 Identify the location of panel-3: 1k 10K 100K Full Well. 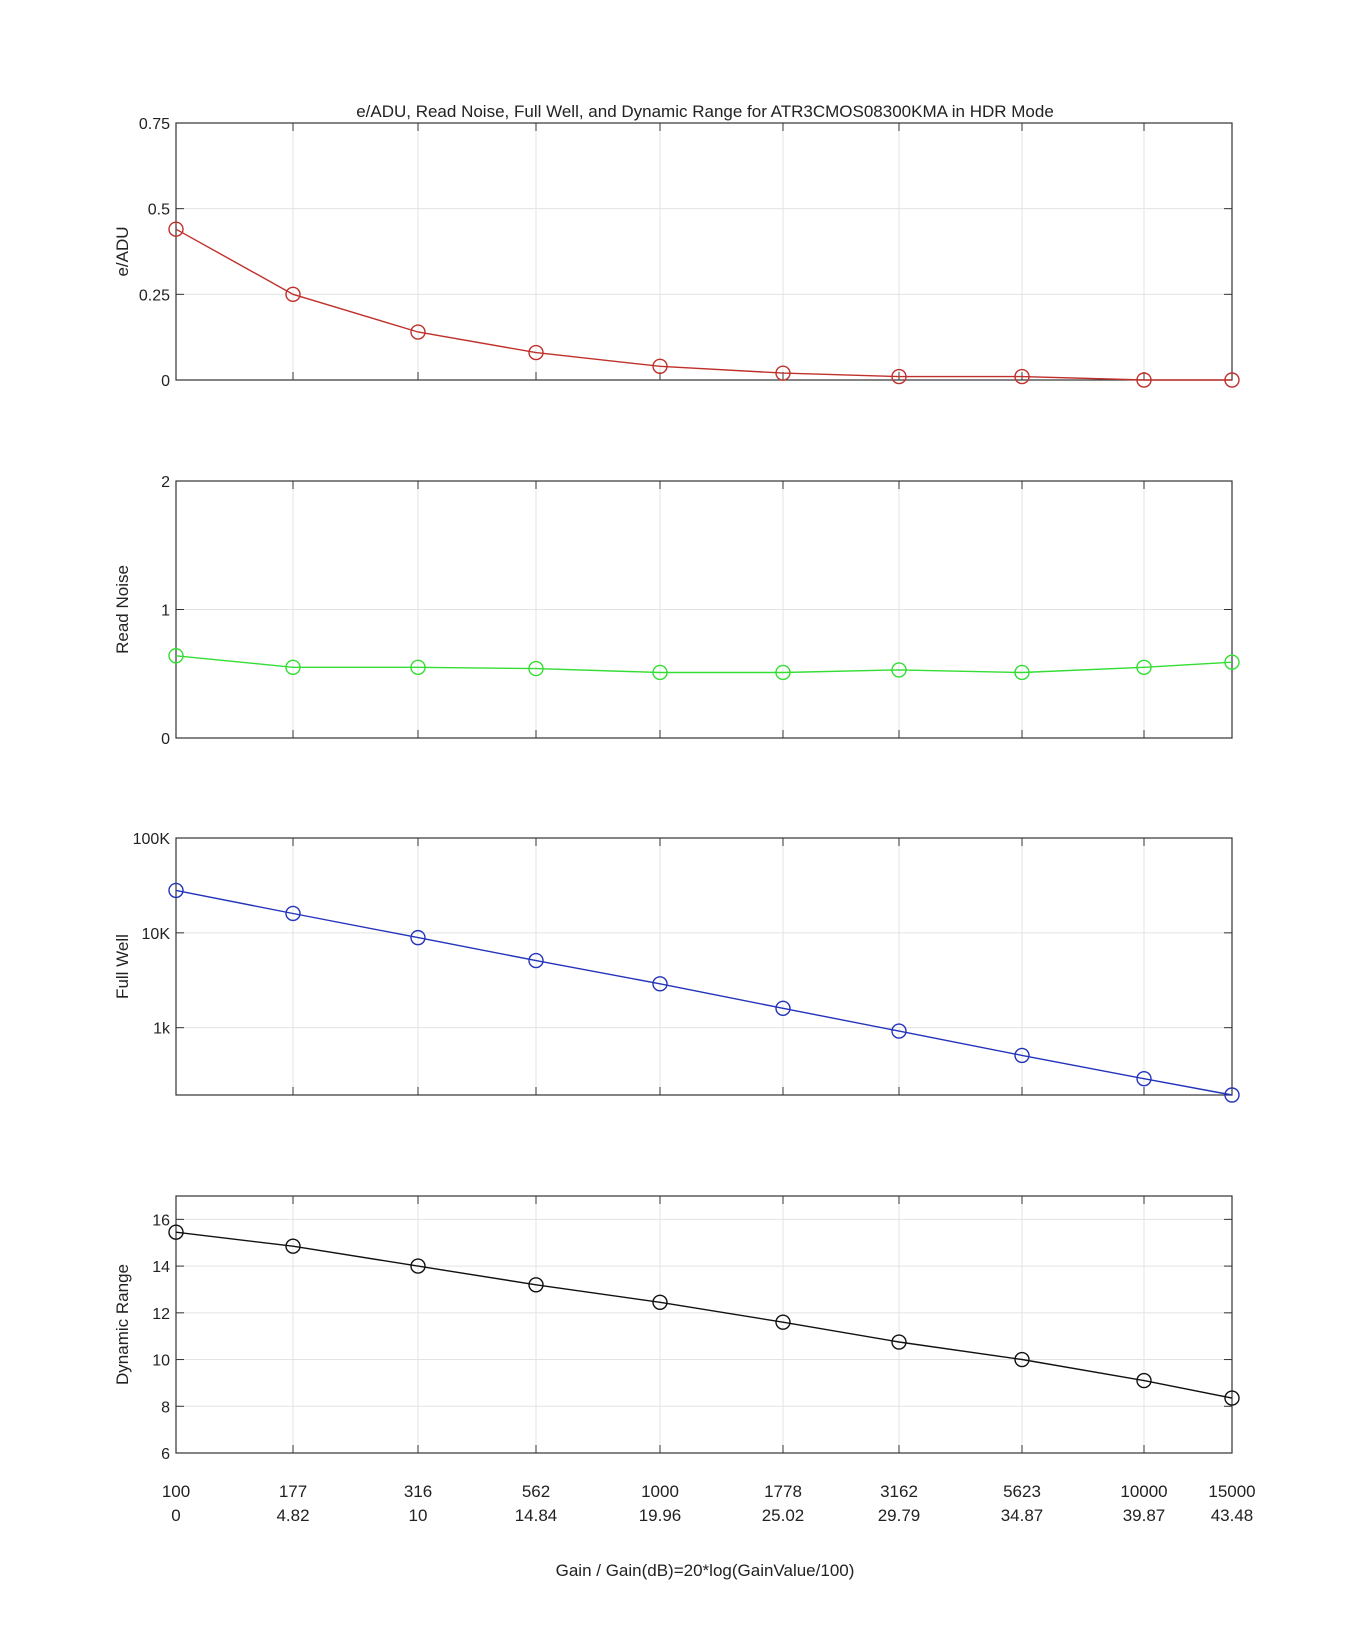
(676, 967).